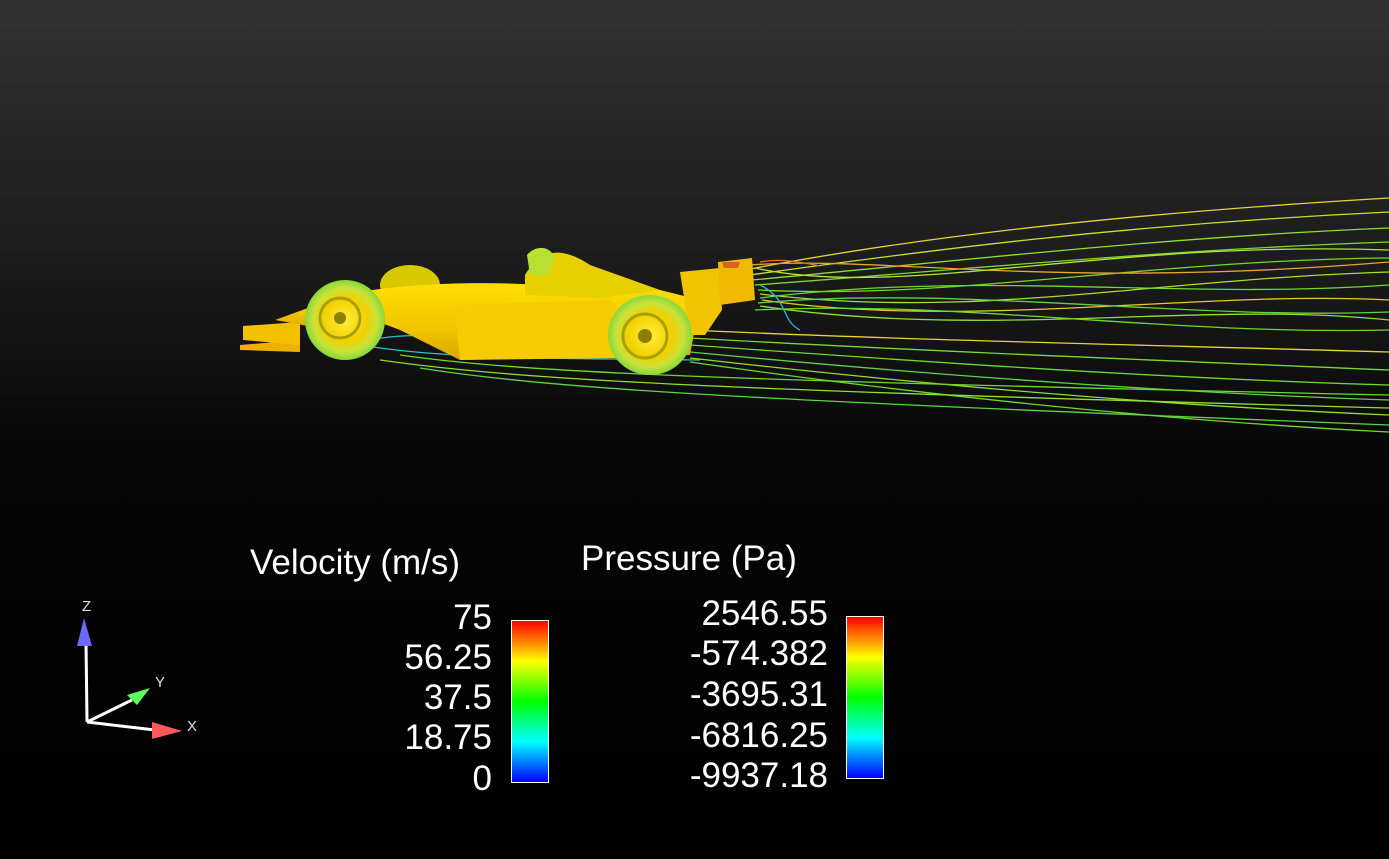  Describe the element at coordinates (457, 697) in the screenshot. I see `velocity-tick: 37.5` at that location.